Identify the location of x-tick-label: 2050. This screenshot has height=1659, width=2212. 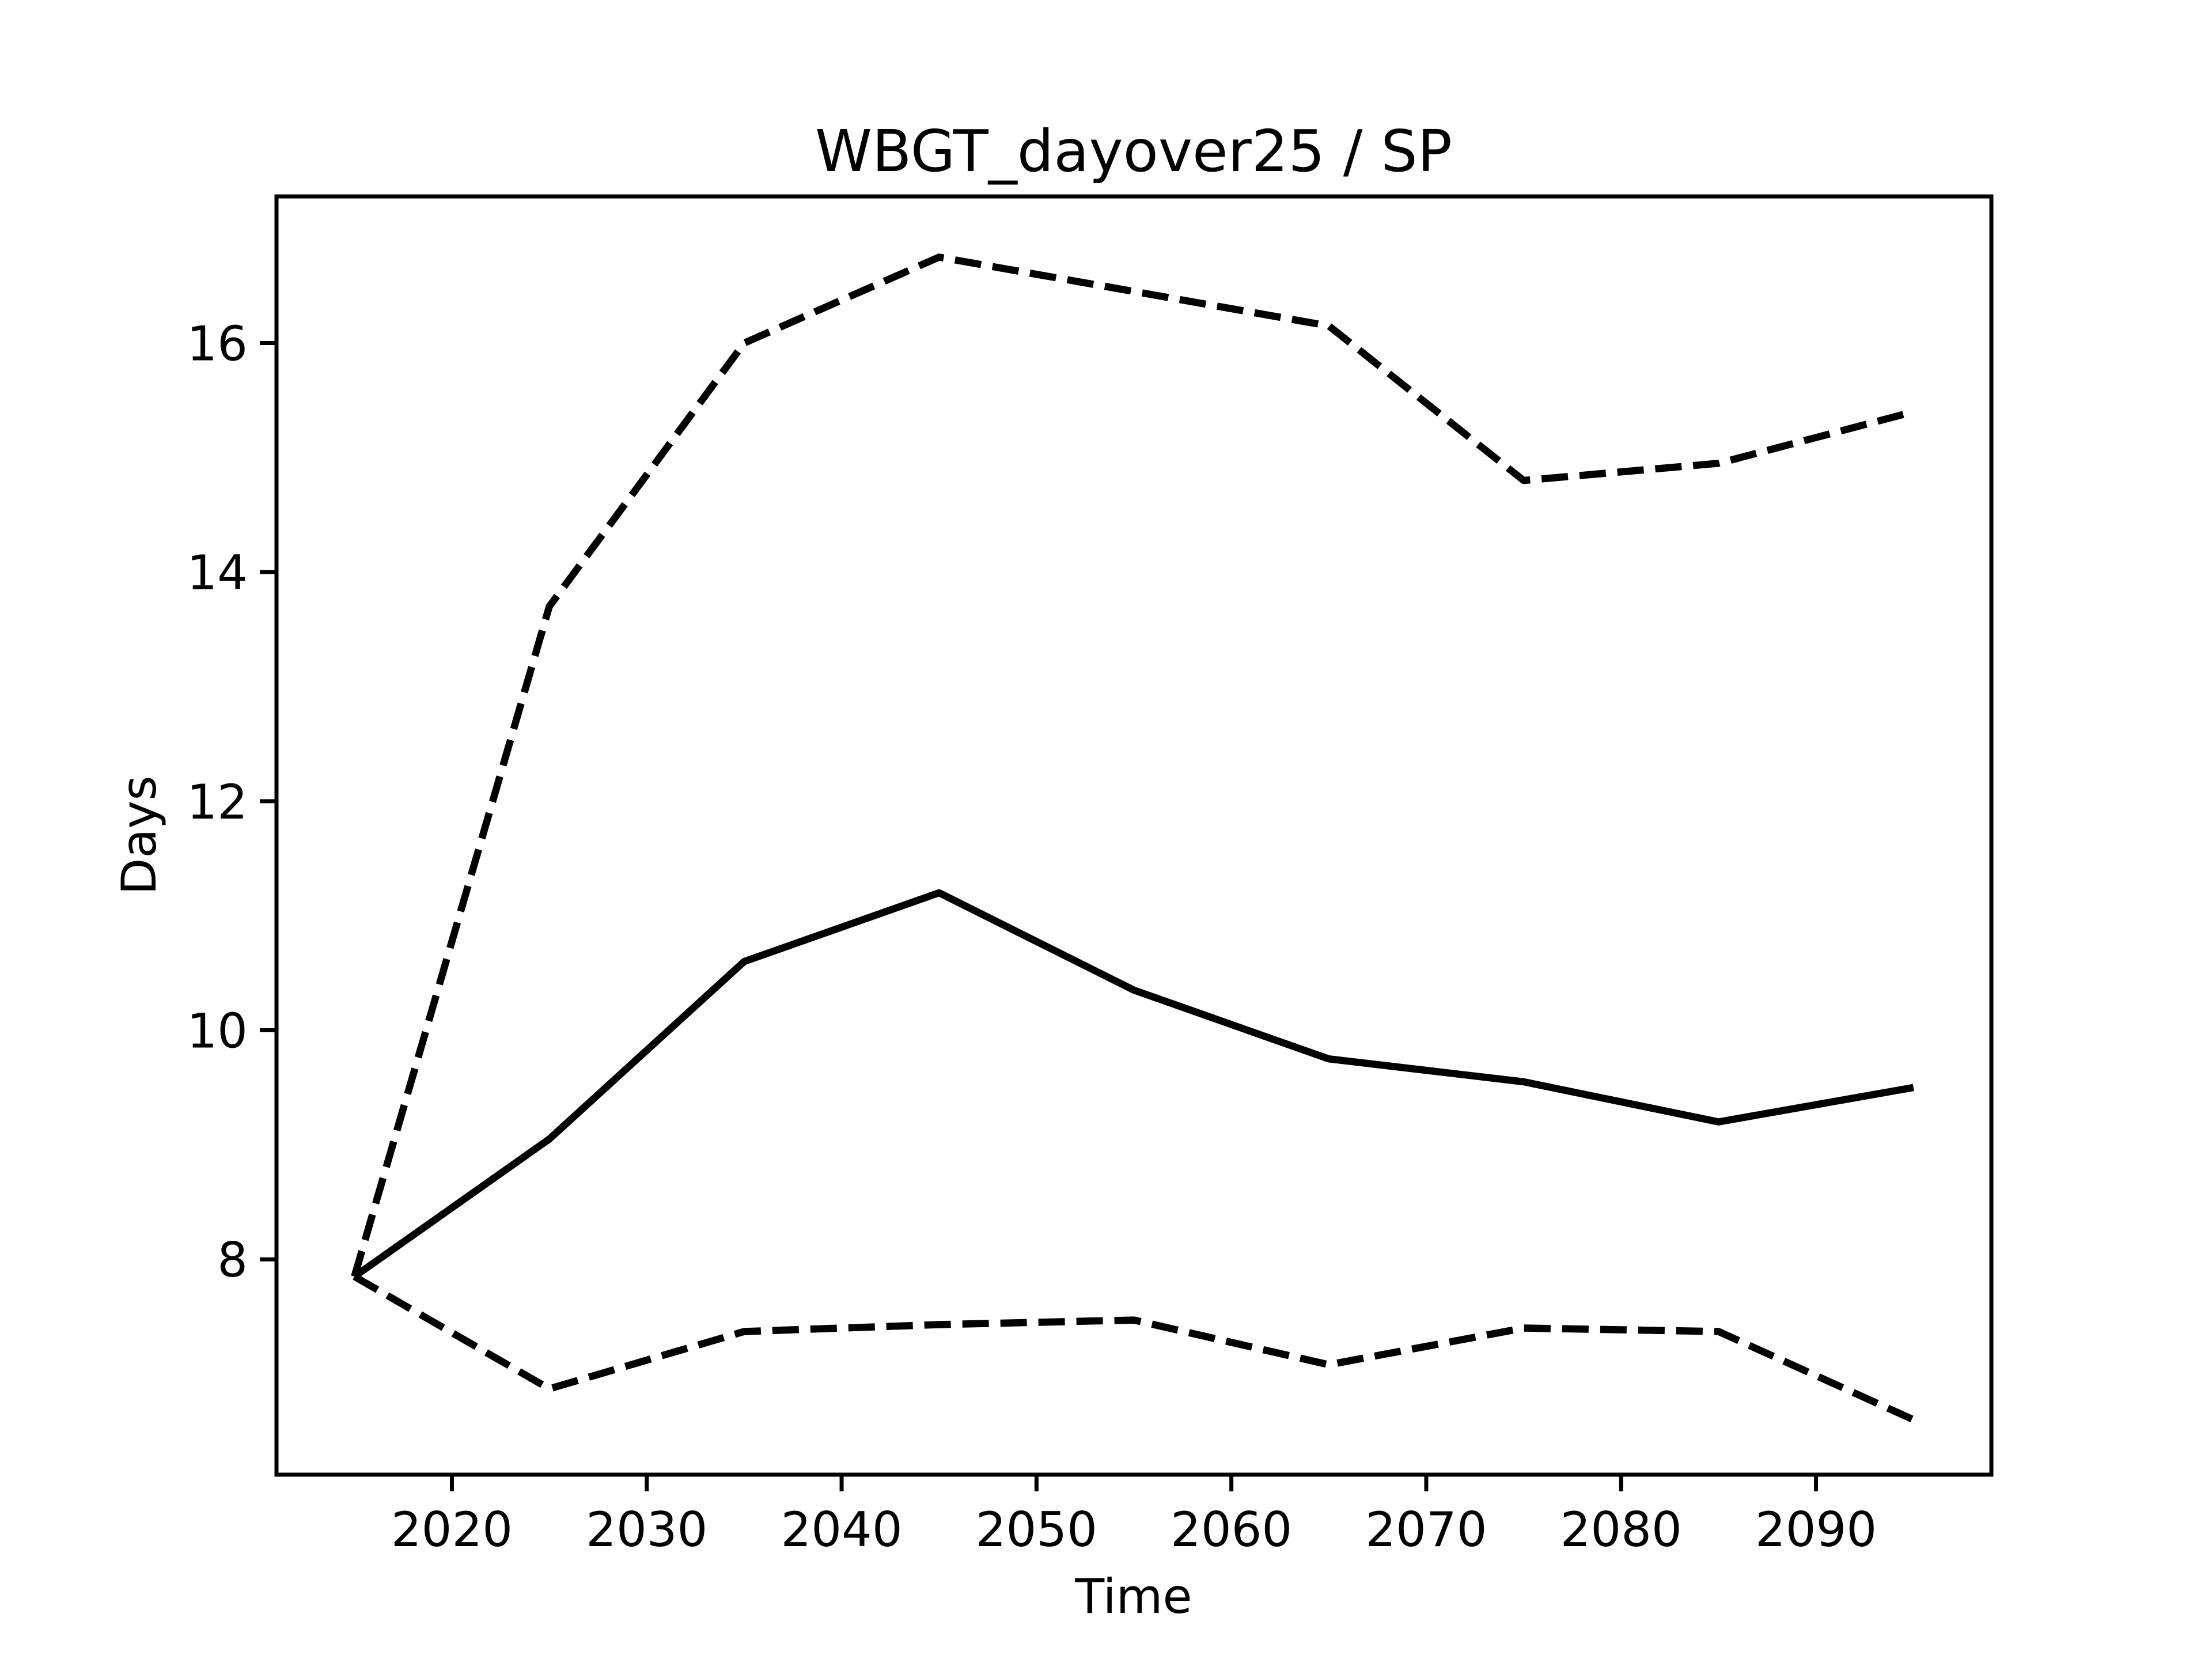
(1036, 1530).